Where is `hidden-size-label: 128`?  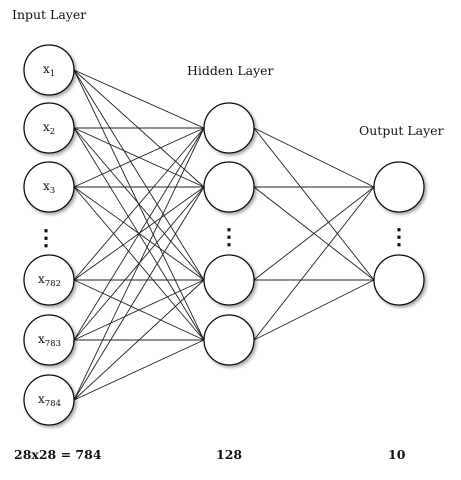 hidden-size-label: 128 is located at coordinates (229, 454).